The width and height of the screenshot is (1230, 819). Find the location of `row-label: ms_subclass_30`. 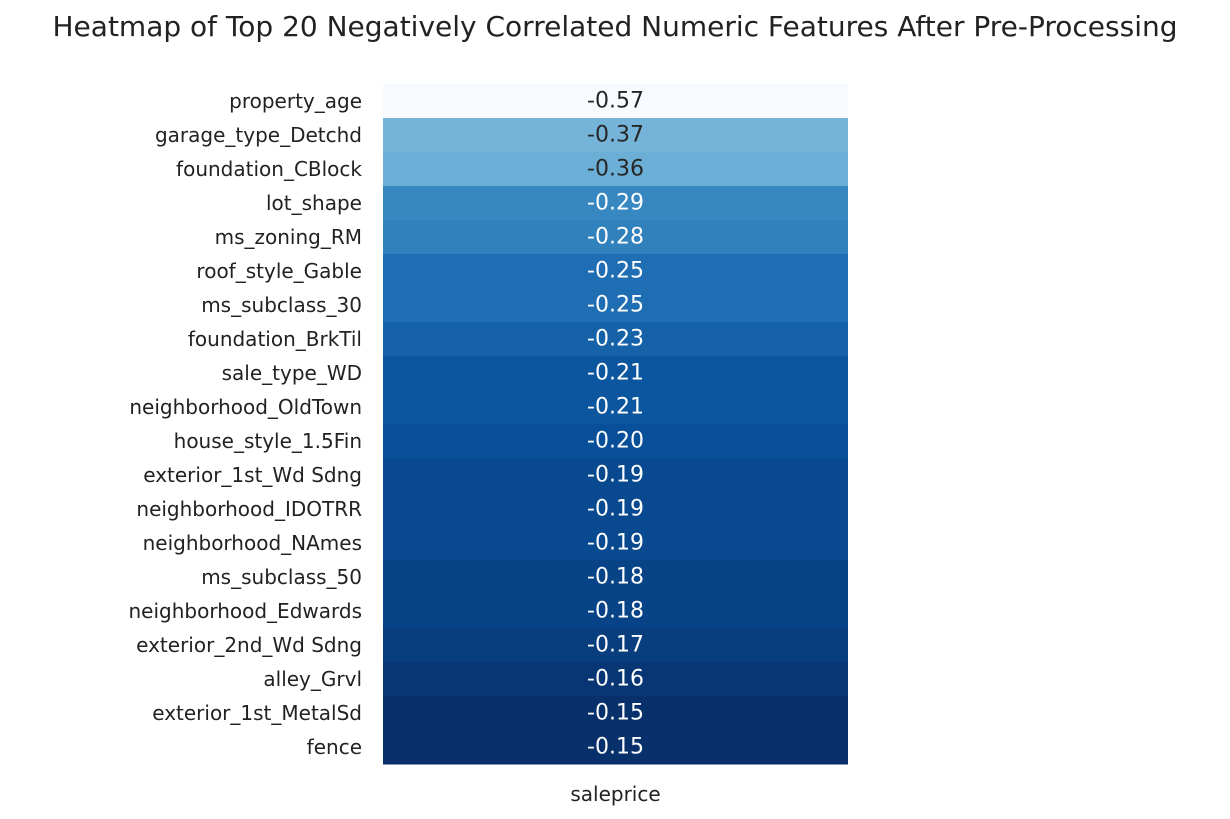

row-label: ms_subclass_30 is located at coordinates (281, 305).